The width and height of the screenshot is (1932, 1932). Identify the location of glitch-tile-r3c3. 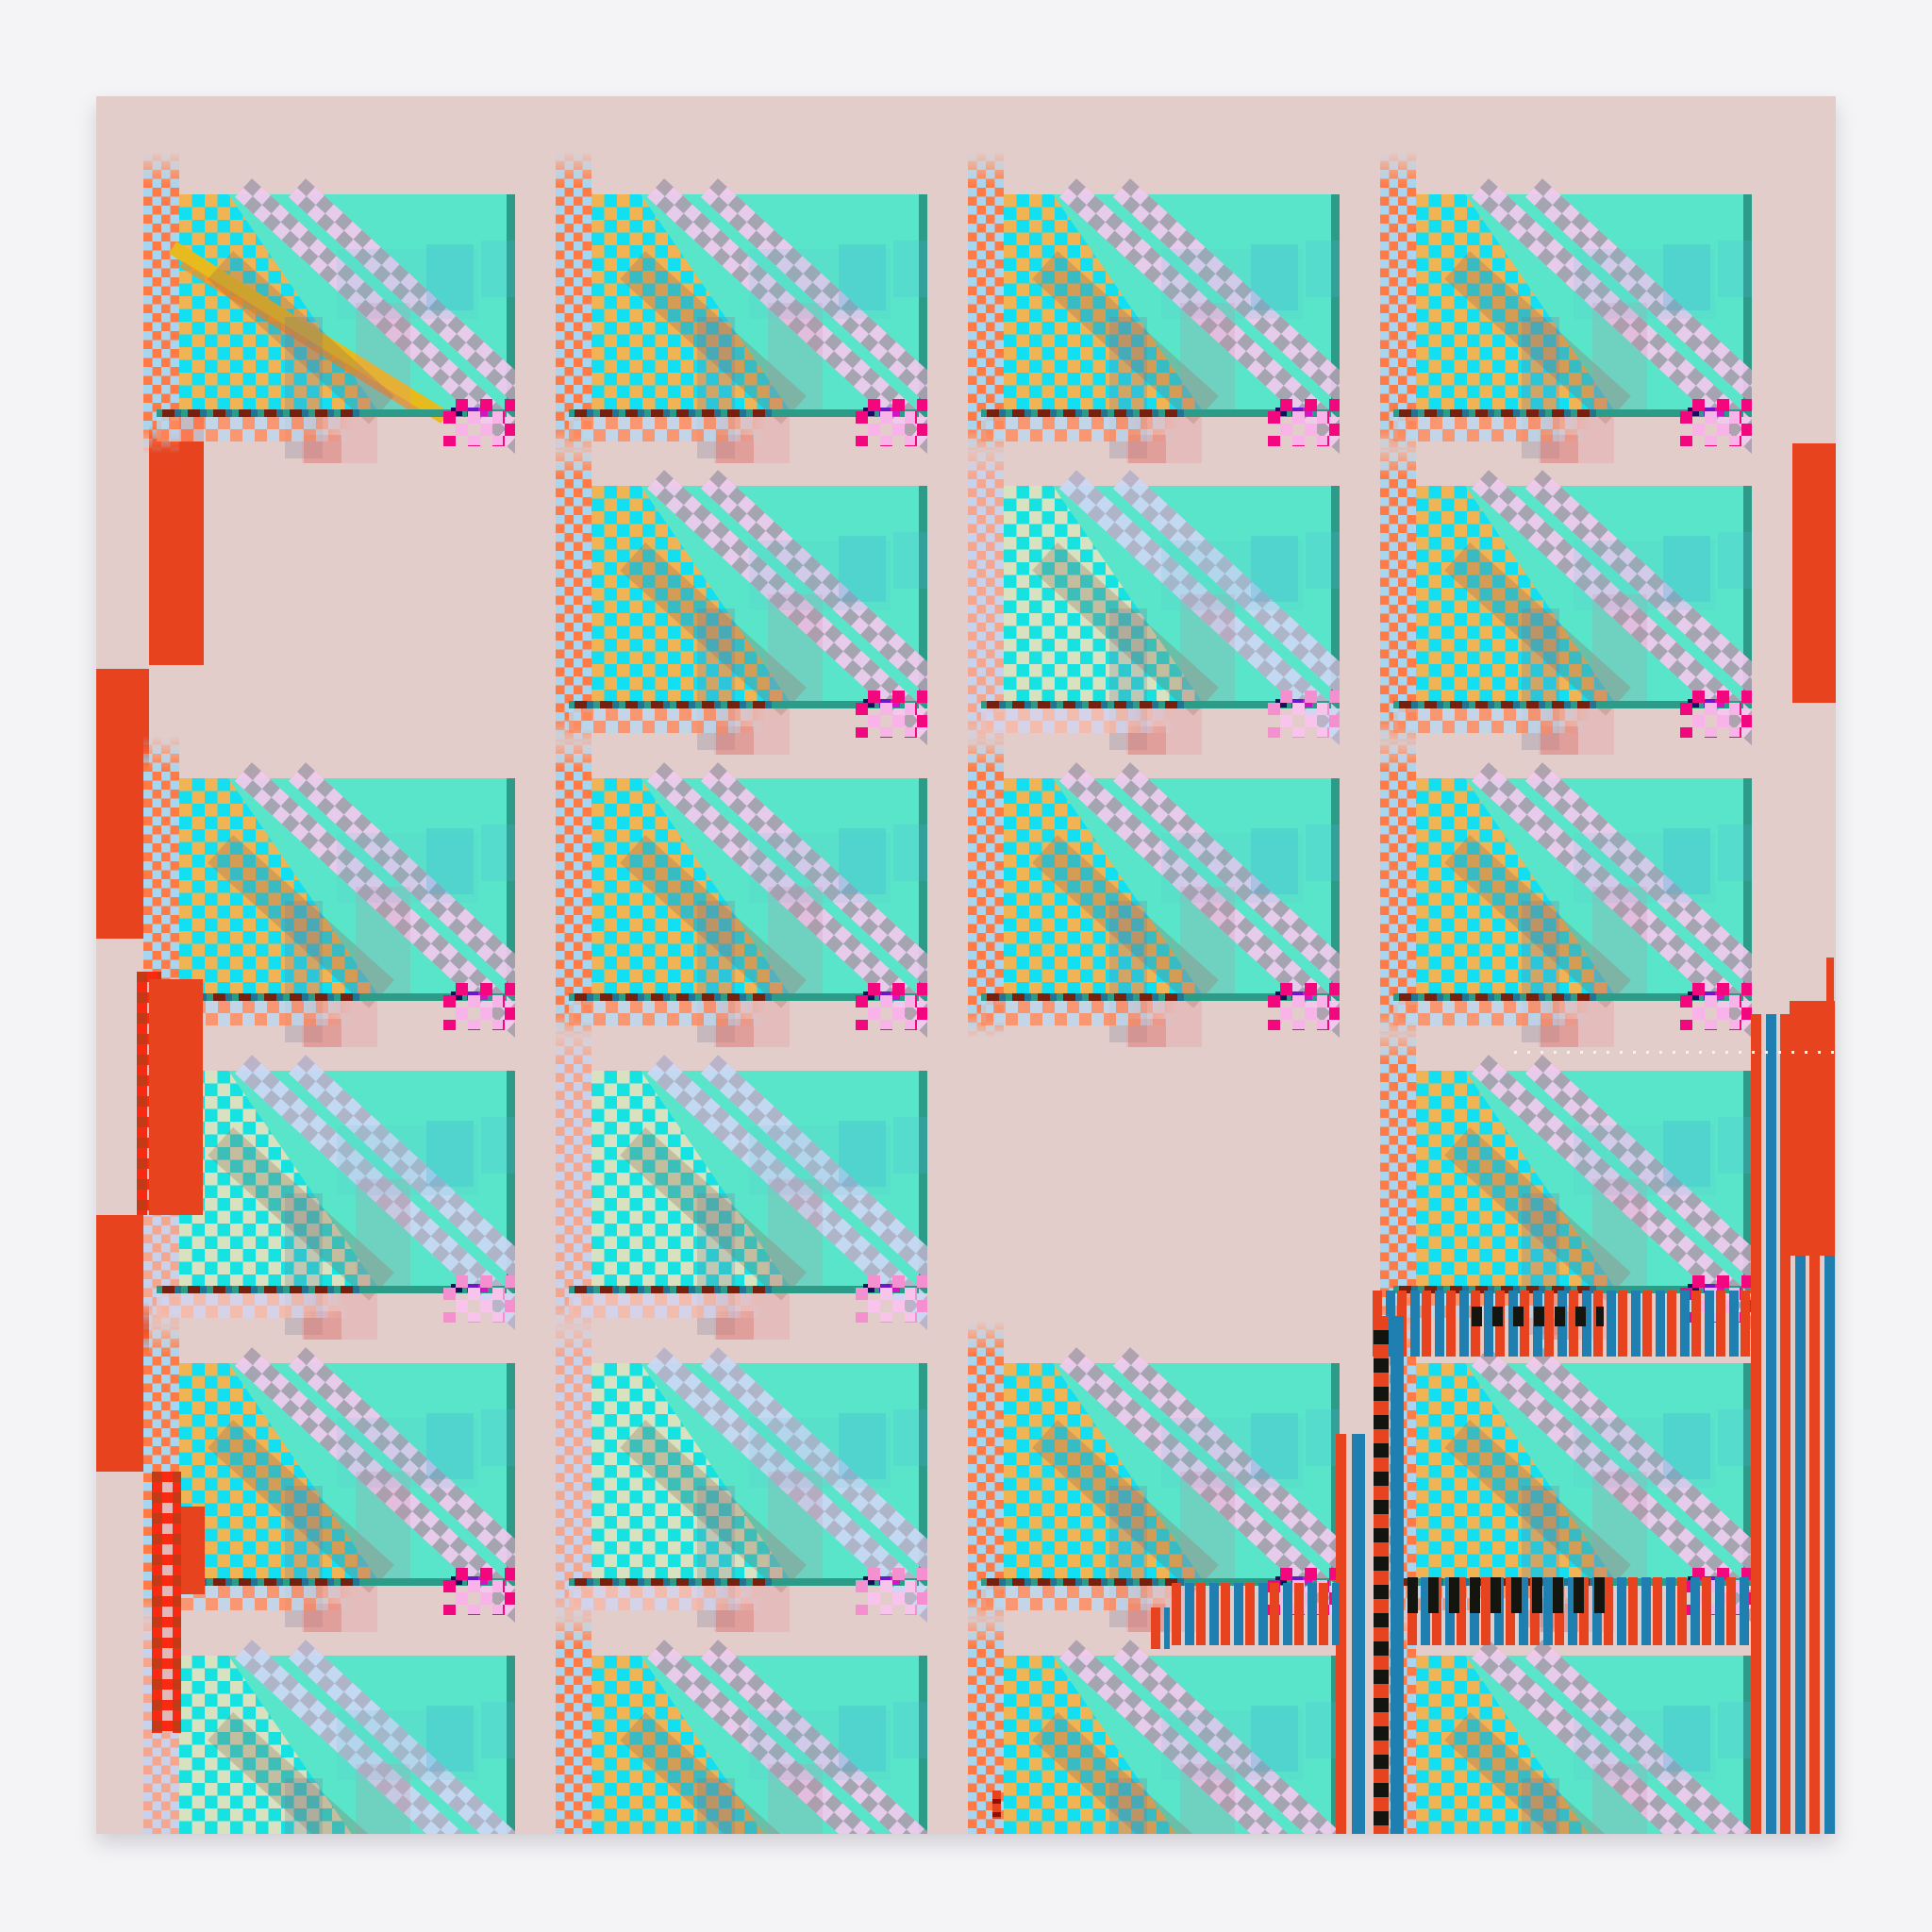
(1154, 892).